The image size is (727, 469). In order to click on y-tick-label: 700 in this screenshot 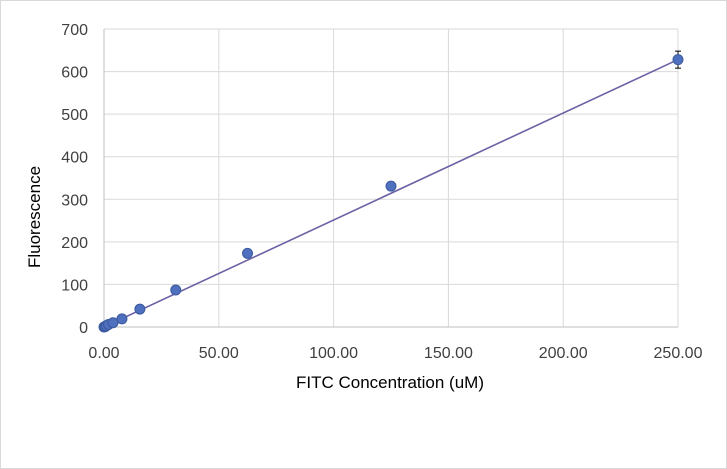, I will do `click(74, 30)`.